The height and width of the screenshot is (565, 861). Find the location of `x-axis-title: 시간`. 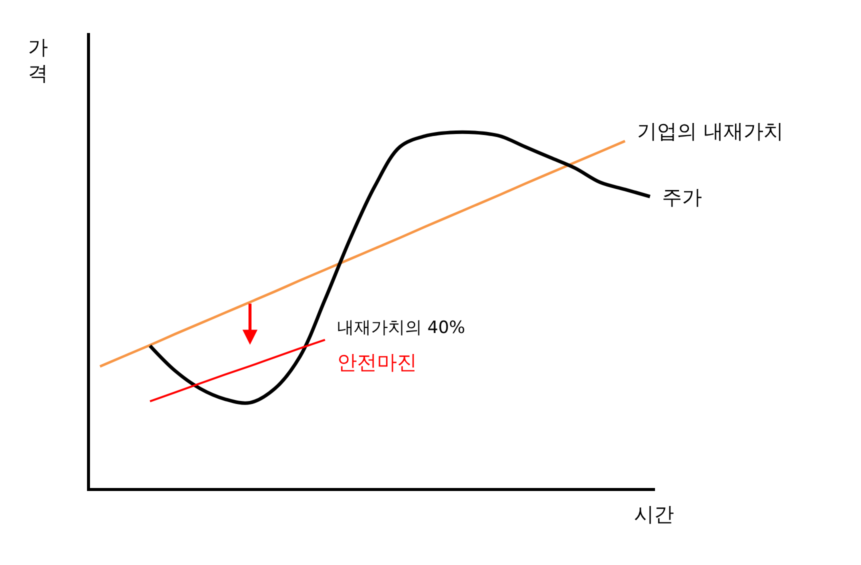

x-axis-title: 시간 is located at coordinates (654, 514).